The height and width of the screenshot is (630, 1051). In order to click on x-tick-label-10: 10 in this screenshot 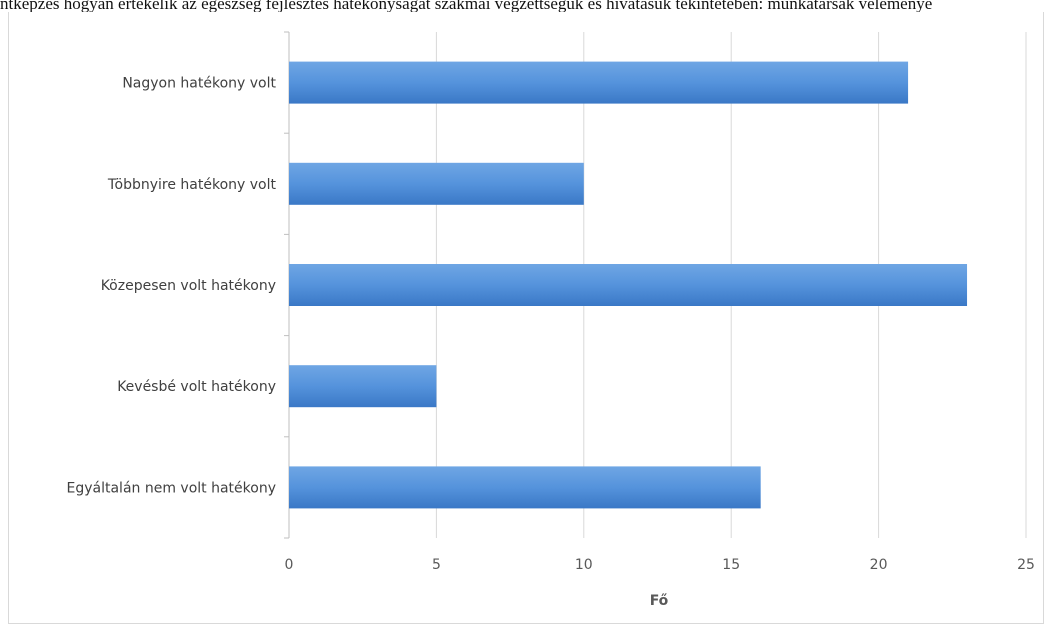, I will do `click(584, 565)`.